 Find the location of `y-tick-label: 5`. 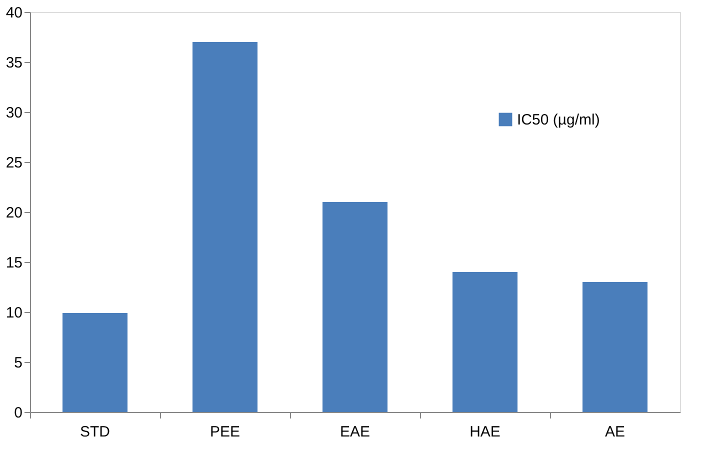

y-tick-label: 5 is located at coordinates (18, 363).